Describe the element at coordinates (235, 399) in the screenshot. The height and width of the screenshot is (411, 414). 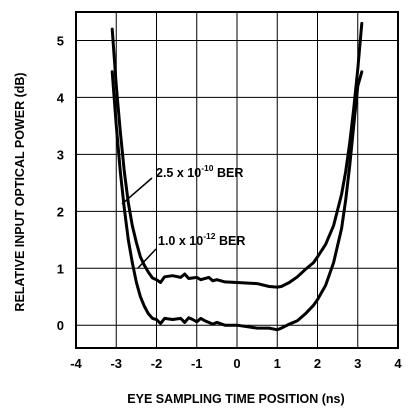
I see `x-axis-title: EYE SAMPLING TIME POSITION (ns)` at that location.